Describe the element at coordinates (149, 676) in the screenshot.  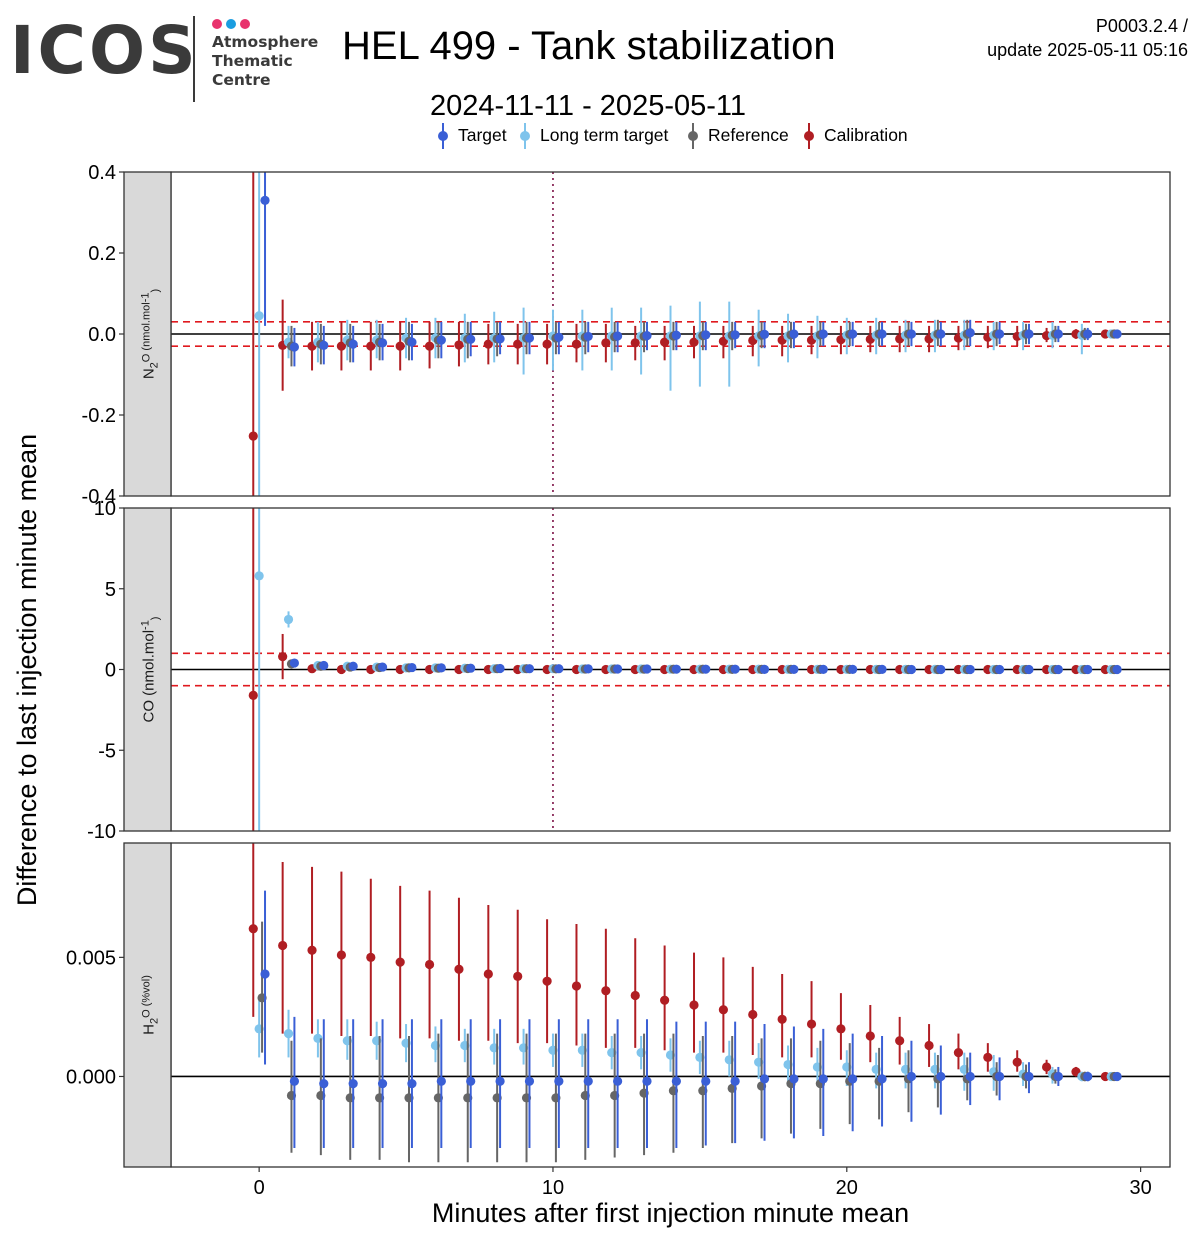
I see `strip-label-part: CO (nmol.mol` at that location.